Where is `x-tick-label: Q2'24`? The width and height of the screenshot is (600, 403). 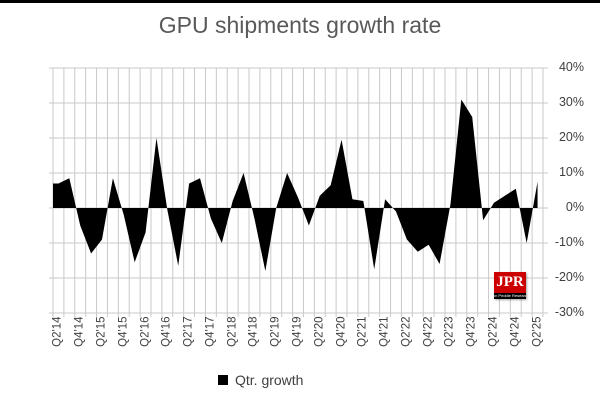
x-tick-label: Q2'24 is located at coordinates (493, 331).